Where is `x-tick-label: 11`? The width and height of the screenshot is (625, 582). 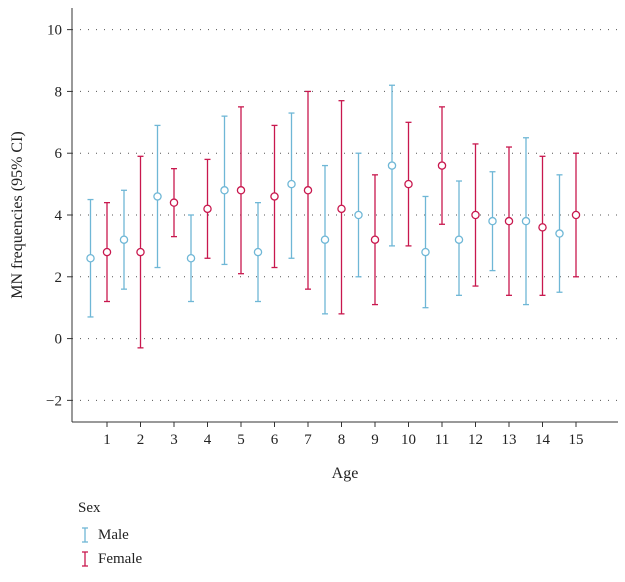 x-tick-label: 11 is located at coordinates (442, 440).